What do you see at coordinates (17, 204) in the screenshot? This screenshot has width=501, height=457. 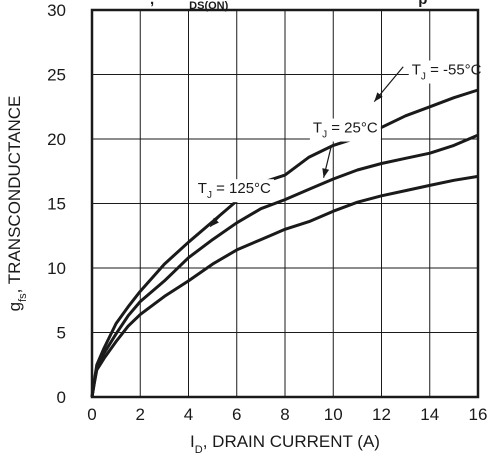 I see `y-axis-label: gfs, TRANSCONDUCTANCE` at bounding box center [17, 204].